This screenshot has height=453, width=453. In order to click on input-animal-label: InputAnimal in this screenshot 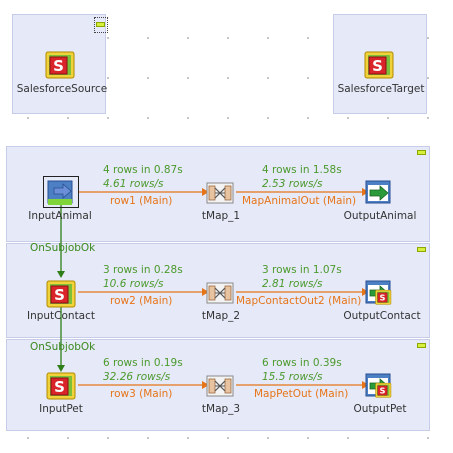, I will do `click(60, 216)`.